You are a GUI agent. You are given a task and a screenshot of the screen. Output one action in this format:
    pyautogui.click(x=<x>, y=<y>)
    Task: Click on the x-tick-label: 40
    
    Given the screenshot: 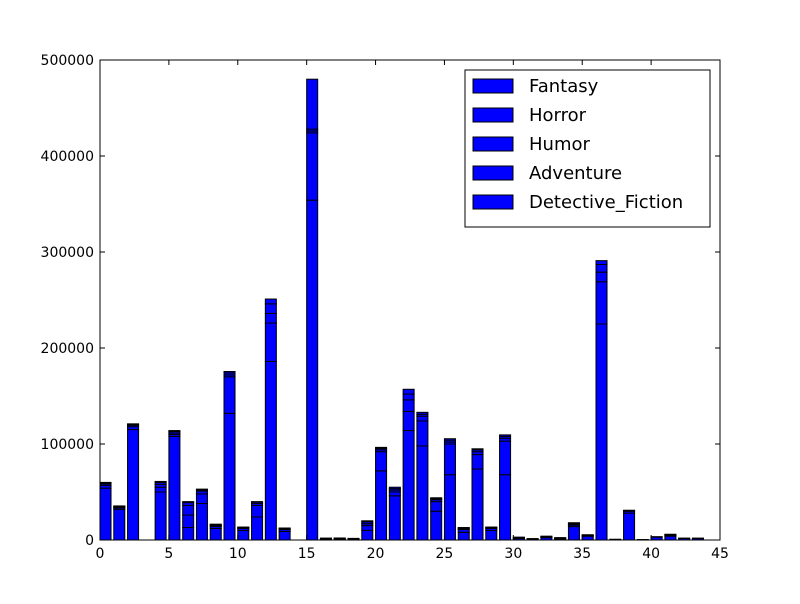 What is the action you would take?
    pyautogui.click(x=651, y=554)
    